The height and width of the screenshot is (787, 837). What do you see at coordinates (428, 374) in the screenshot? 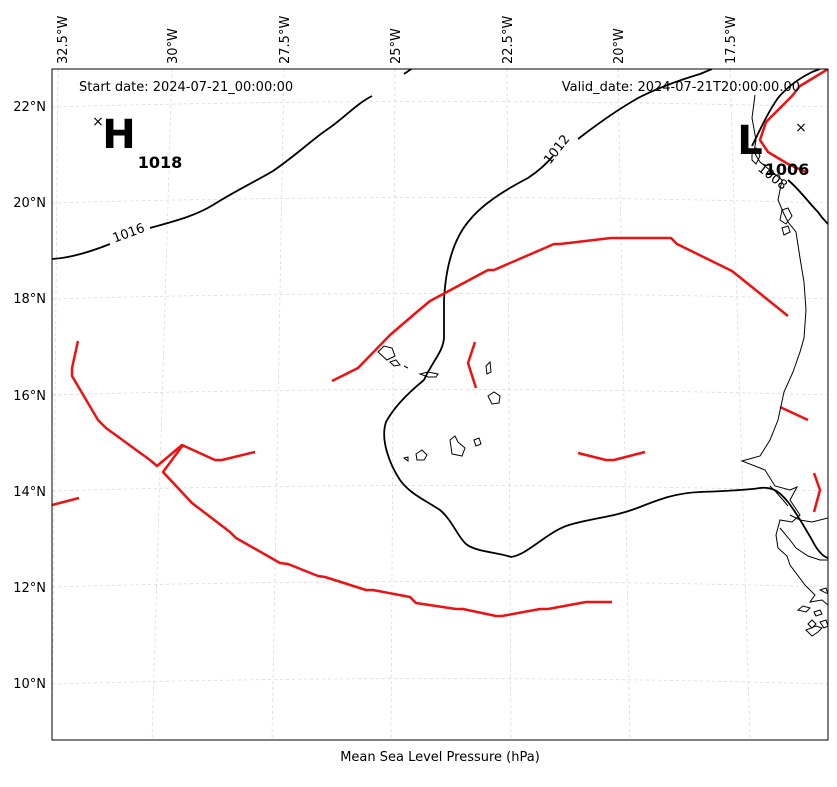
I see `island-sao-nicolau` at bounding box center [428, 374].